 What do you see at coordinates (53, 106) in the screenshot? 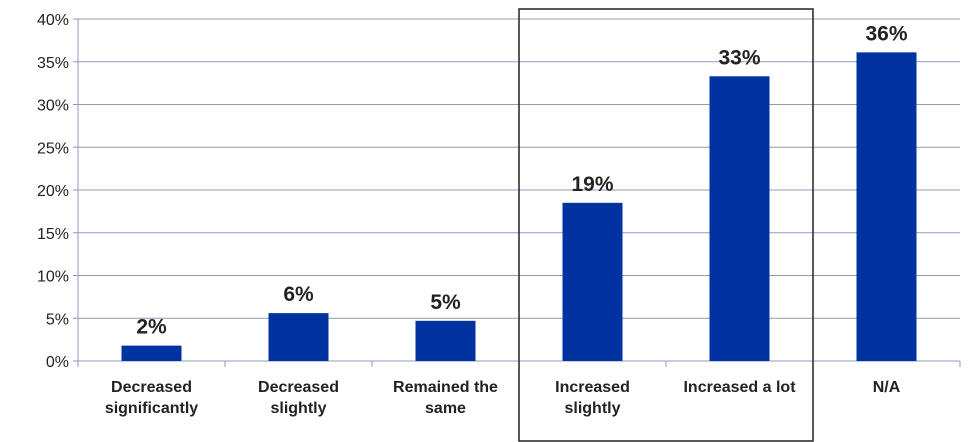
I see `y-tick-label: 30%` at bounding box center [53, 106].